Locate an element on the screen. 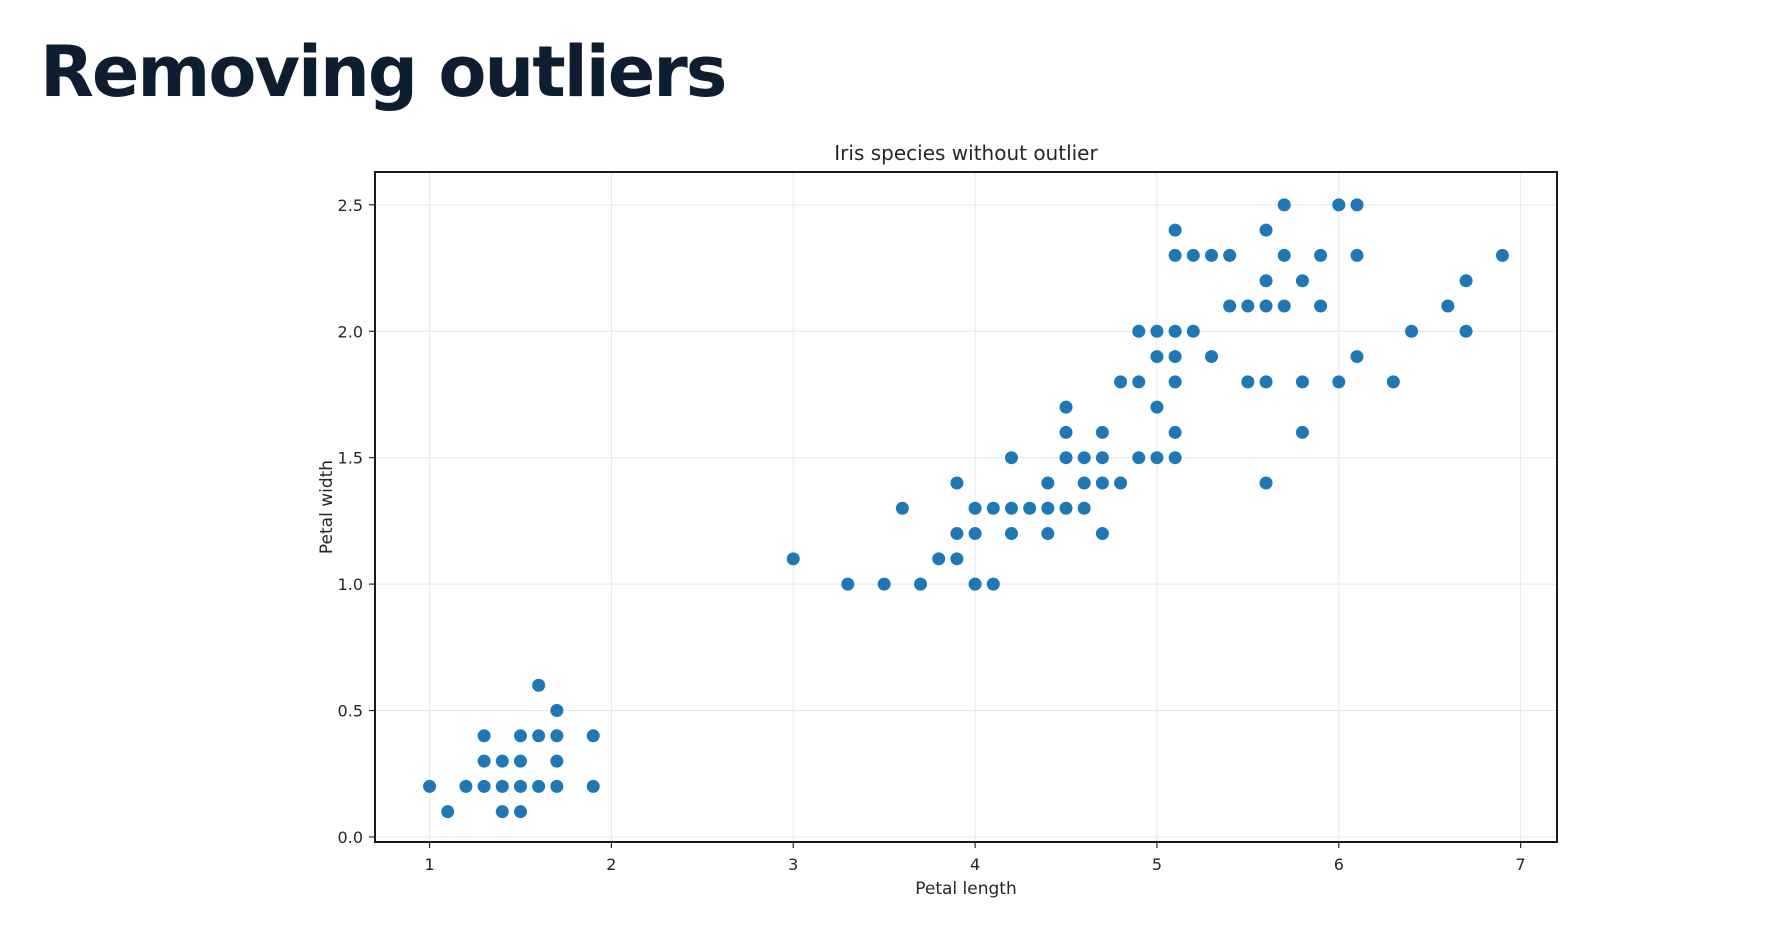 This screenshot has height=932, width=1766. slide-title: Removing outliers is located at coordinates (383, 72).